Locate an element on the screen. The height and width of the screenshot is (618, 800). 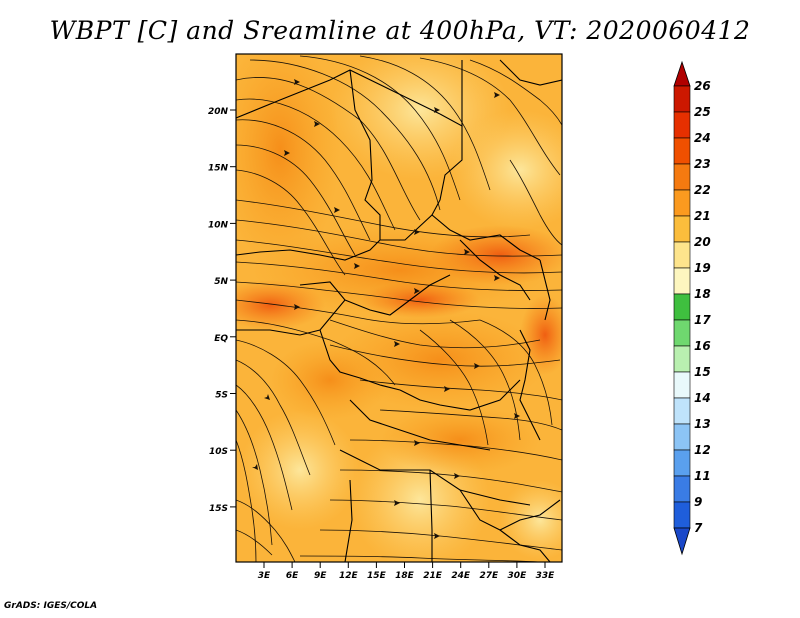
lat-tick-label: 10N is located at coordinates (218, 225).